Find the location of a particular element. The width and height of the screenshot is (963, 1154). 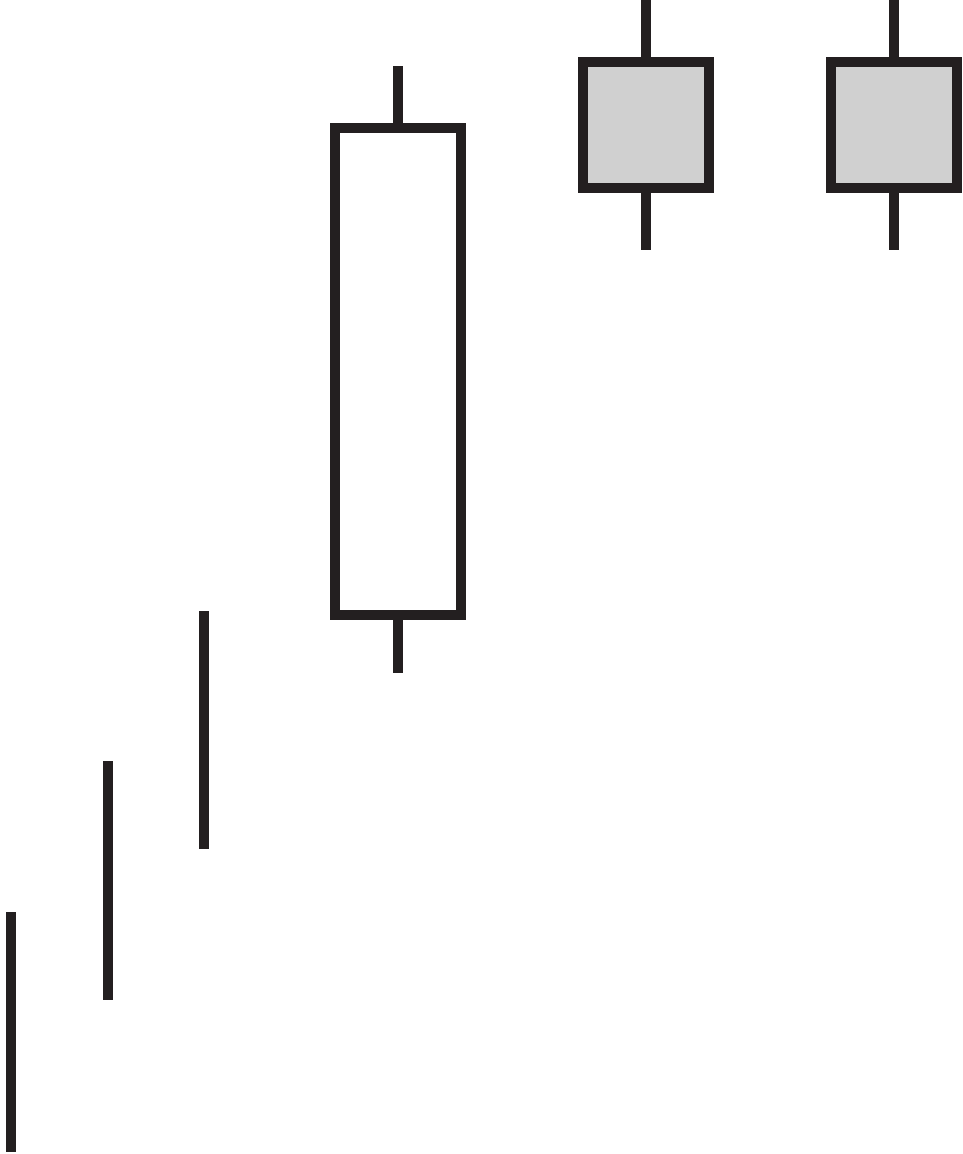

candle-4-body is located at coordinates (398, 371).